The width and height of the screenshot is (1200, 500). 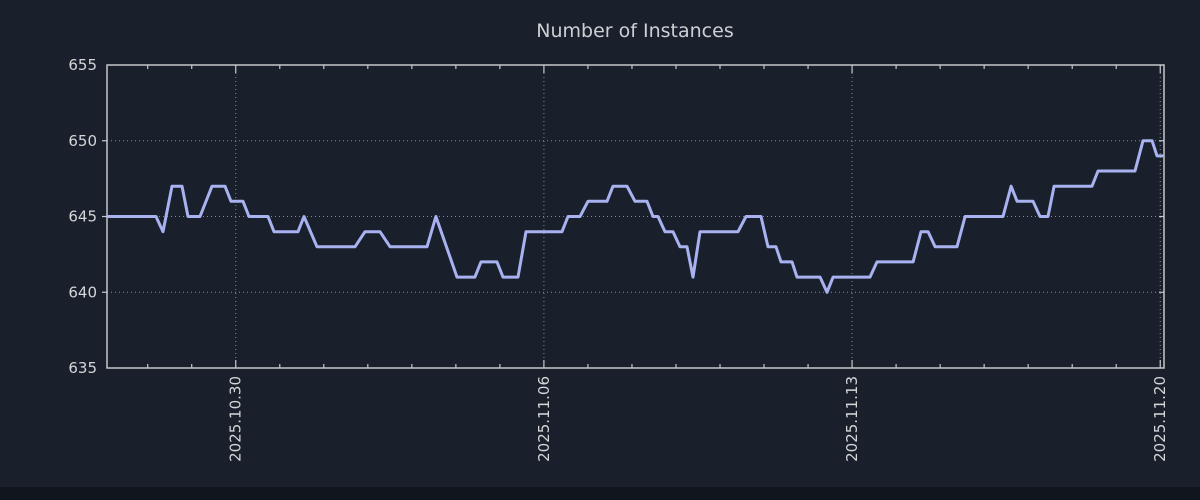 What do you see at coordinates (634, 31) in the screenshot?
I see `chart-title: Number of Instances` at bounding box center [634, 31].